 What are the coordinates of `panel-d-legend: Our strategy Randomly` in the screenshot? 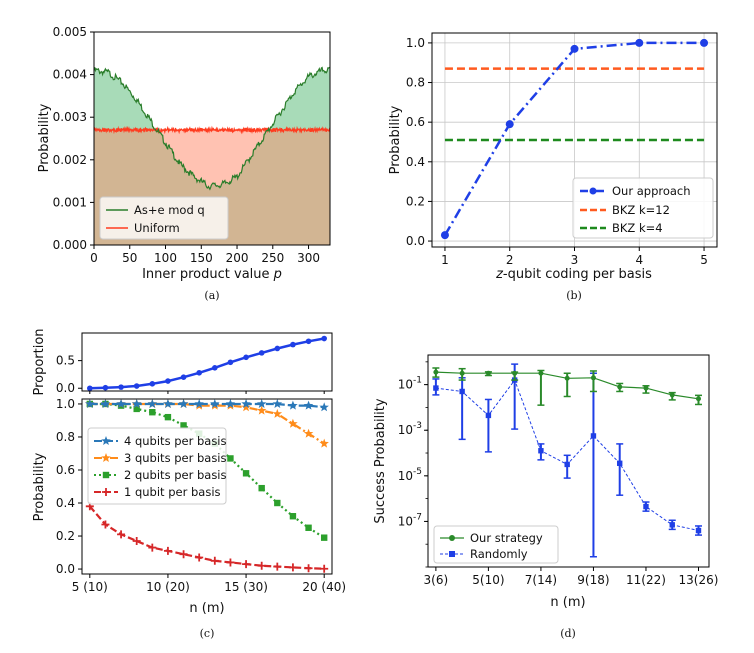 It's located at (496, 544).